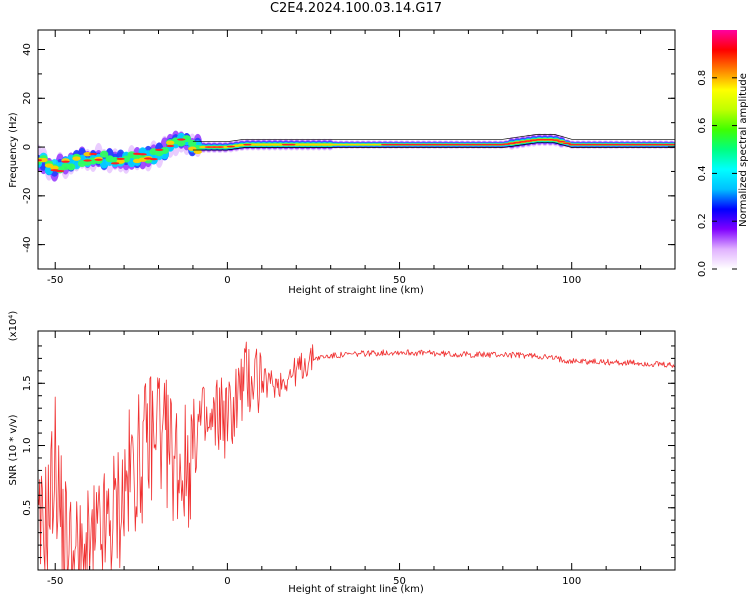 The height and width of the screenshot is (600, 750). What do you see at coordinates (356, 156) in the screenshot?
I see `spectrogram-image` at bounding box center [356, 156].